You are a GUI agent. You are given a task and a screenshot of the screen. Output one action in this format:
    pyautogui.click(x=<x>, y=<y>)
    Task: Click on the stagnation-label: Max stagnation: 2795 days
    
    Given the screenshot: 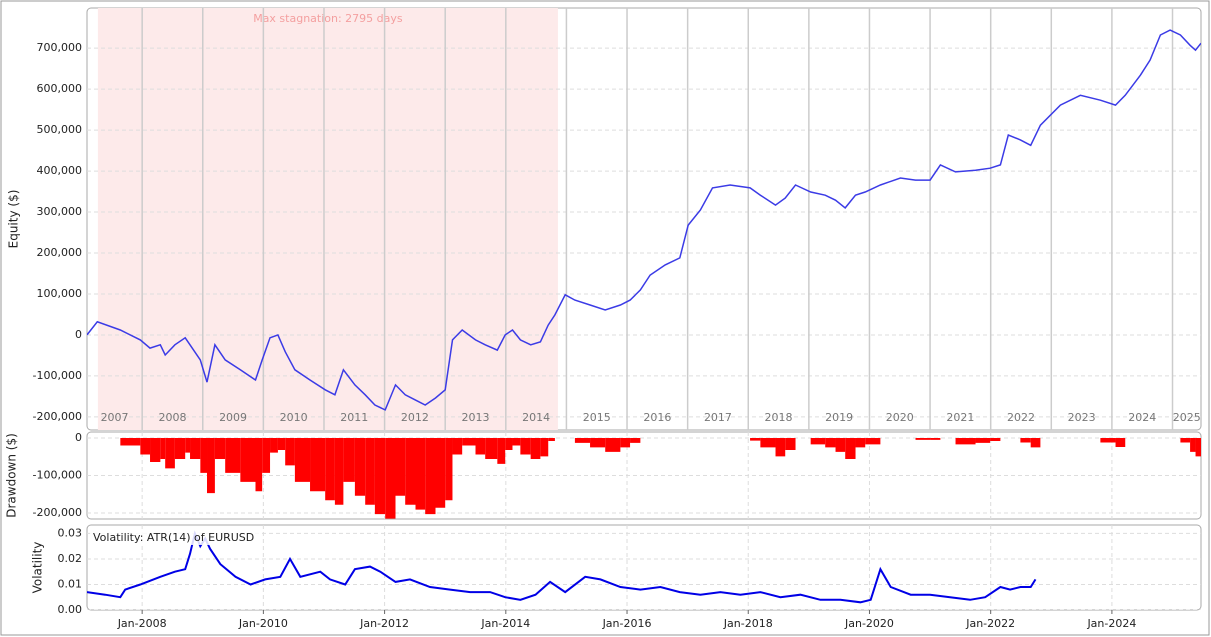 What is the action you would take?
    pyautogui.click(x=328, y=18)
    